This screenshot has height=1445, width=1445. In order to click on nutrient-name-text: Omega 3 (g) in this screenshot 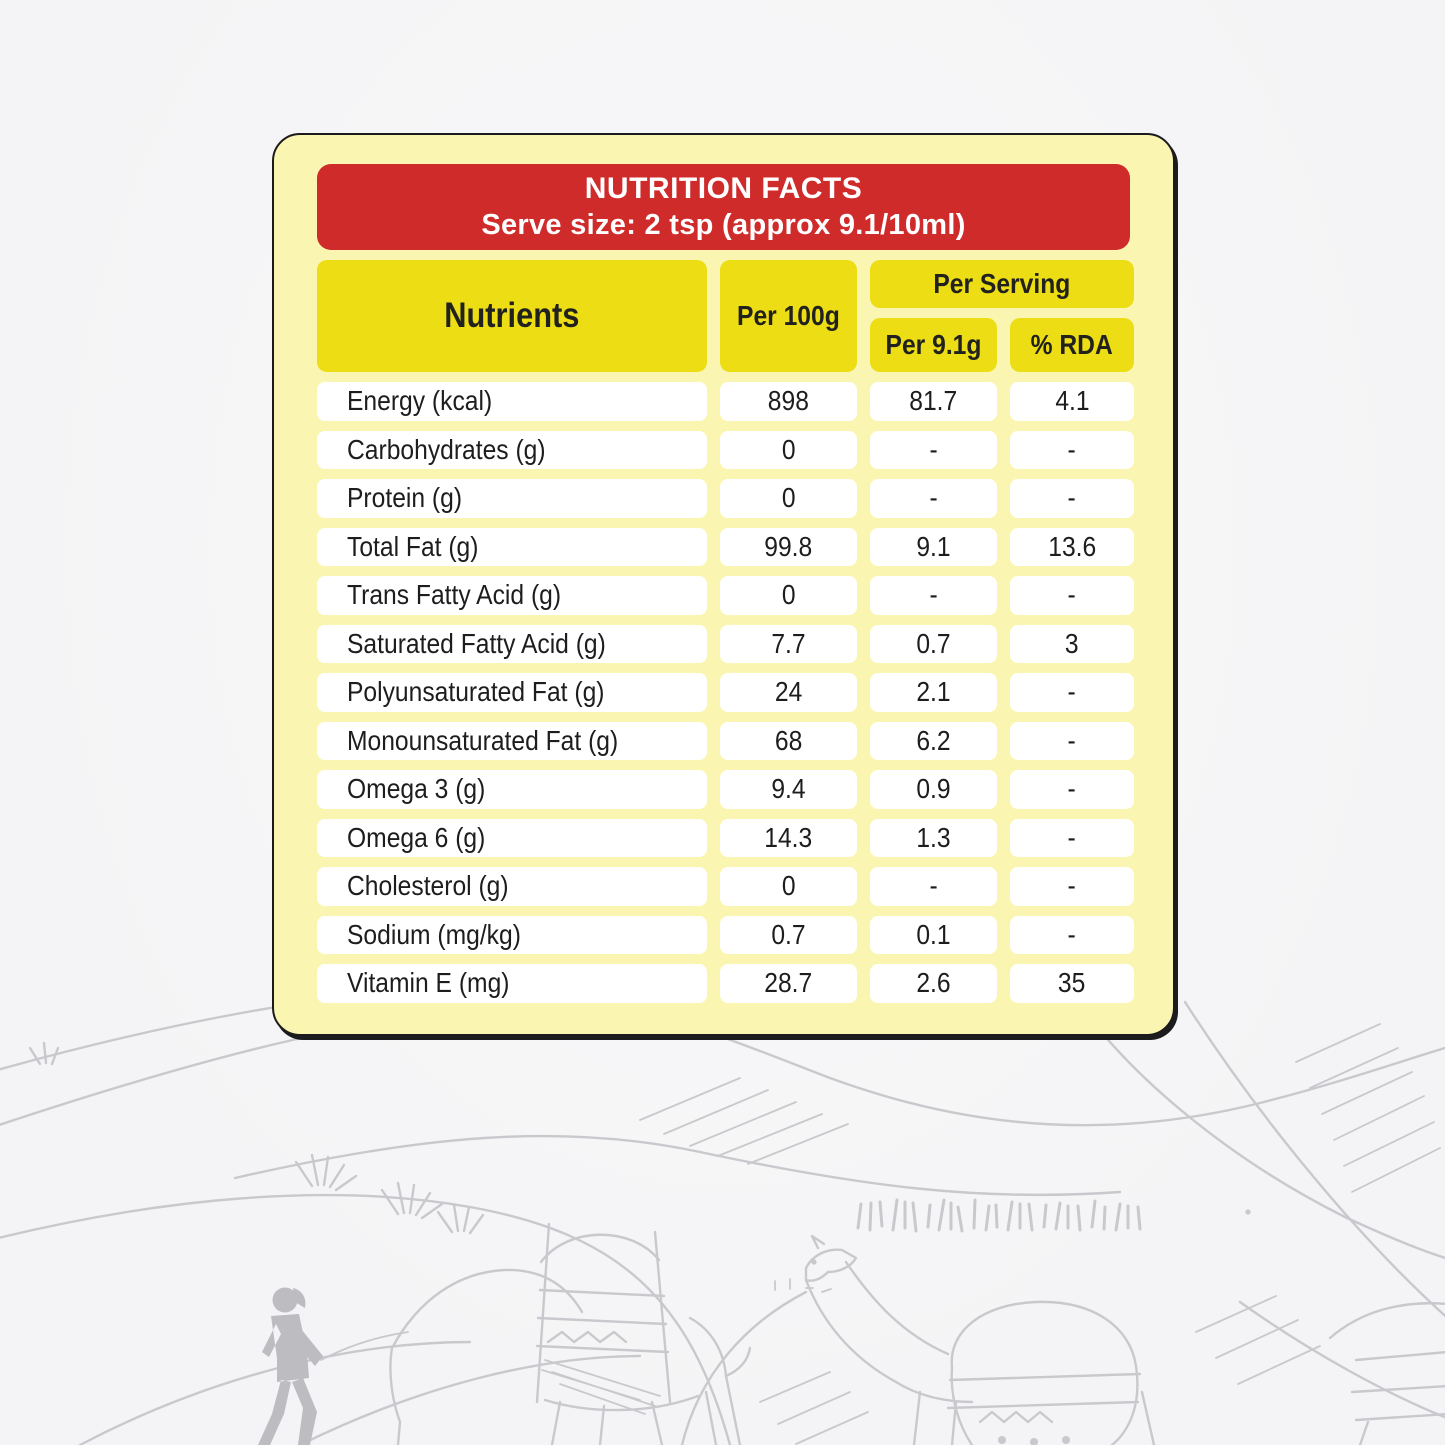, I will do `click(416, 789)`.